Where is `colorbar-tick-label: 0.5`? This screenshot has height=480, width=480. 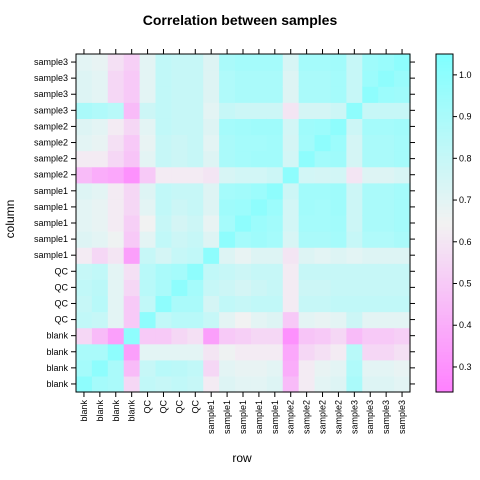
colorbar-tick-label: 0.5 is located at coordinates (465, 284).